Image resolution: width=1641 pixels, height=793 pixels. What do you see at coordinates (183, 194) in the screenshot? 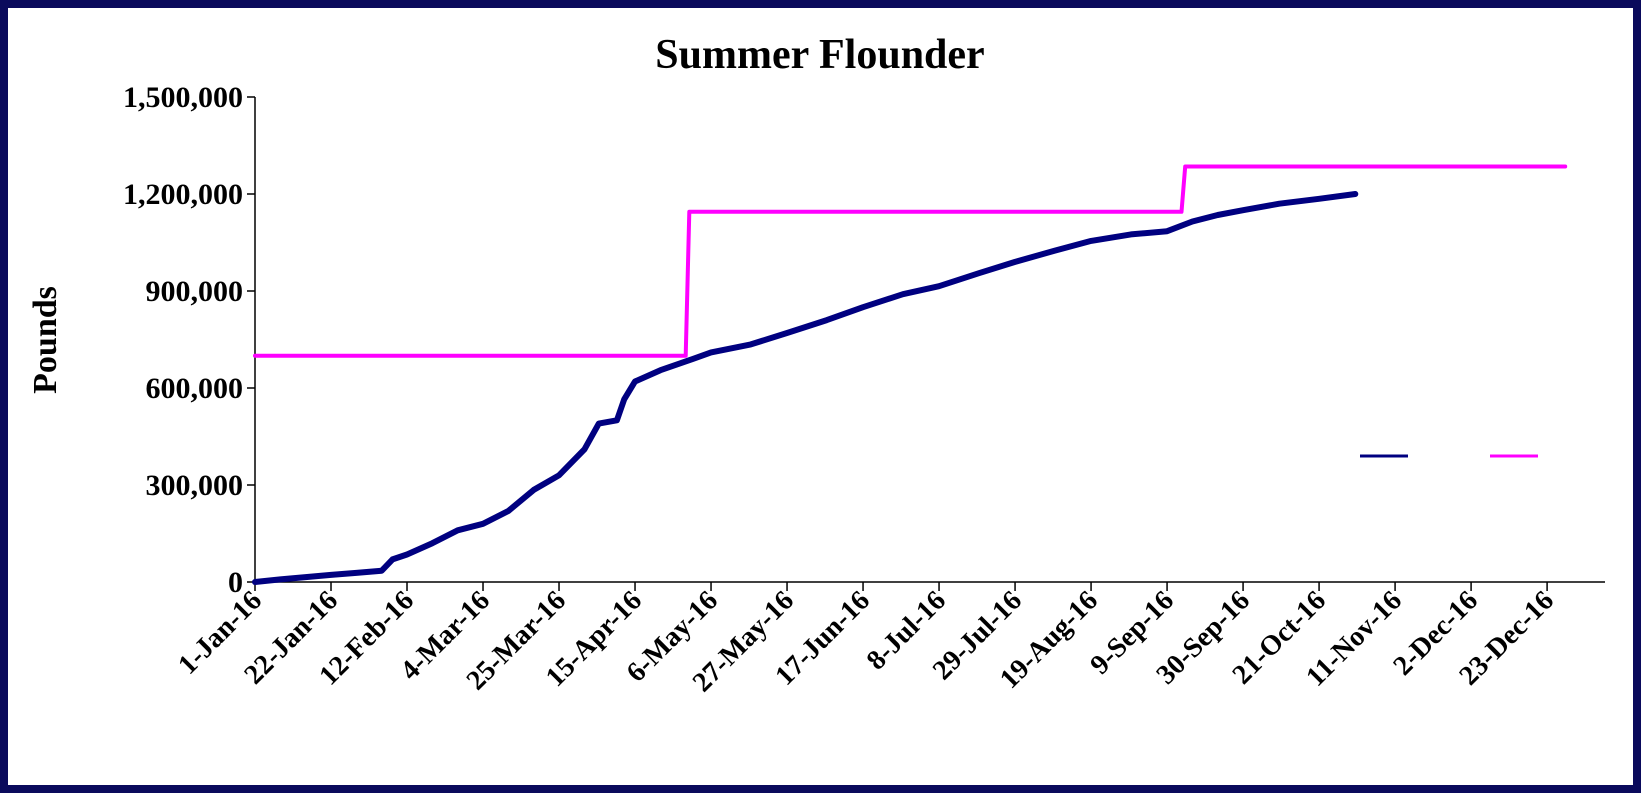
I see `y-tick-label: 1,200,000` at bounding box center [183, 194].